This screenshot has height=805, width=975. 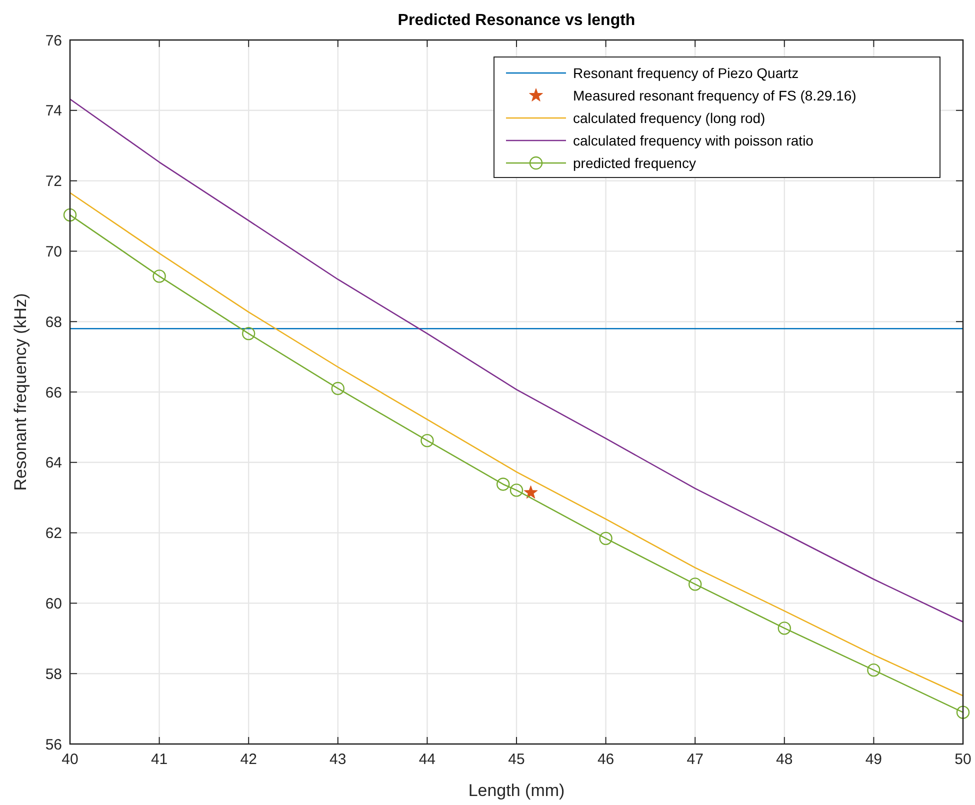 I want to click on y-tick-label: 60, so click(x=53, y=603).